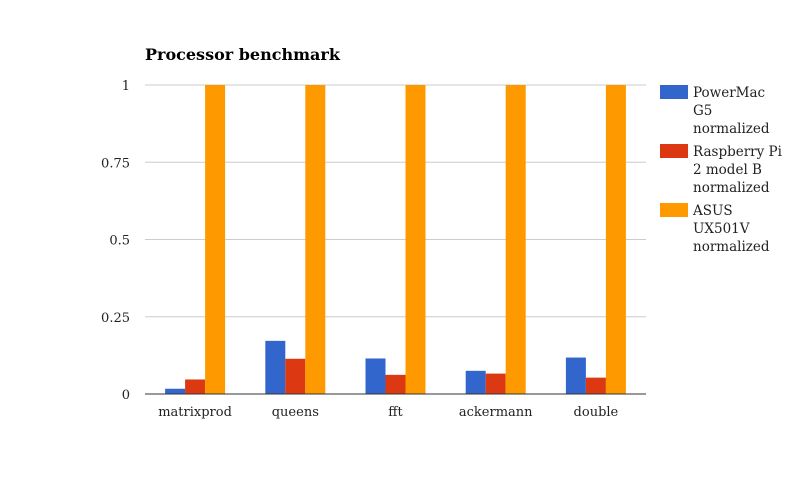  What do you see at coordinates (496, 412) in the screenshot?
I see `x-tick-label: ackermann` at bounding box center [496, 412].